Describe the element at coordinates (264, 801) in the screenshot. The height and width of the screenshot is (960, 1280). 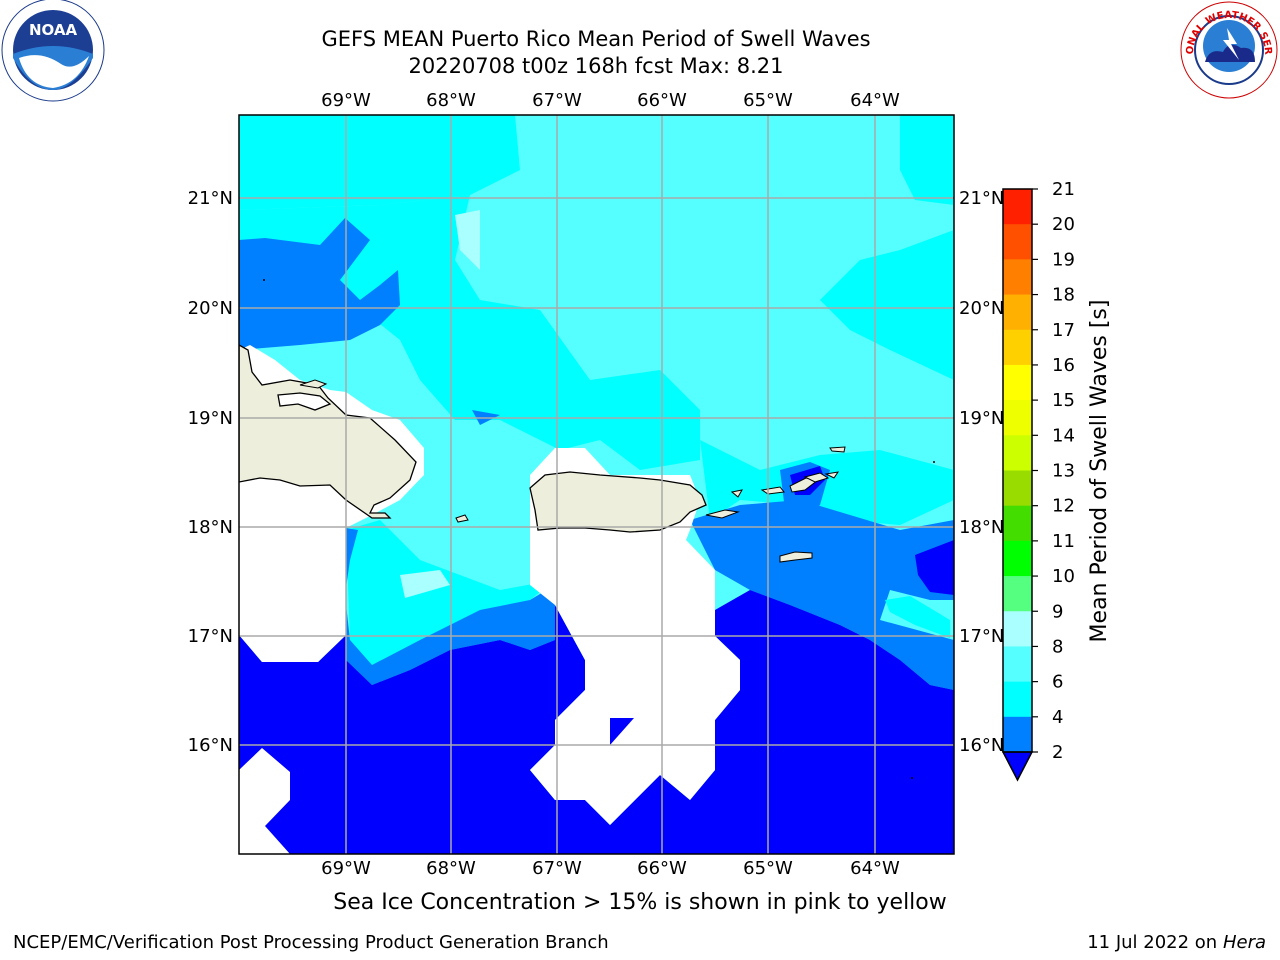
I see `field-0-2-bottom-left` at that location.